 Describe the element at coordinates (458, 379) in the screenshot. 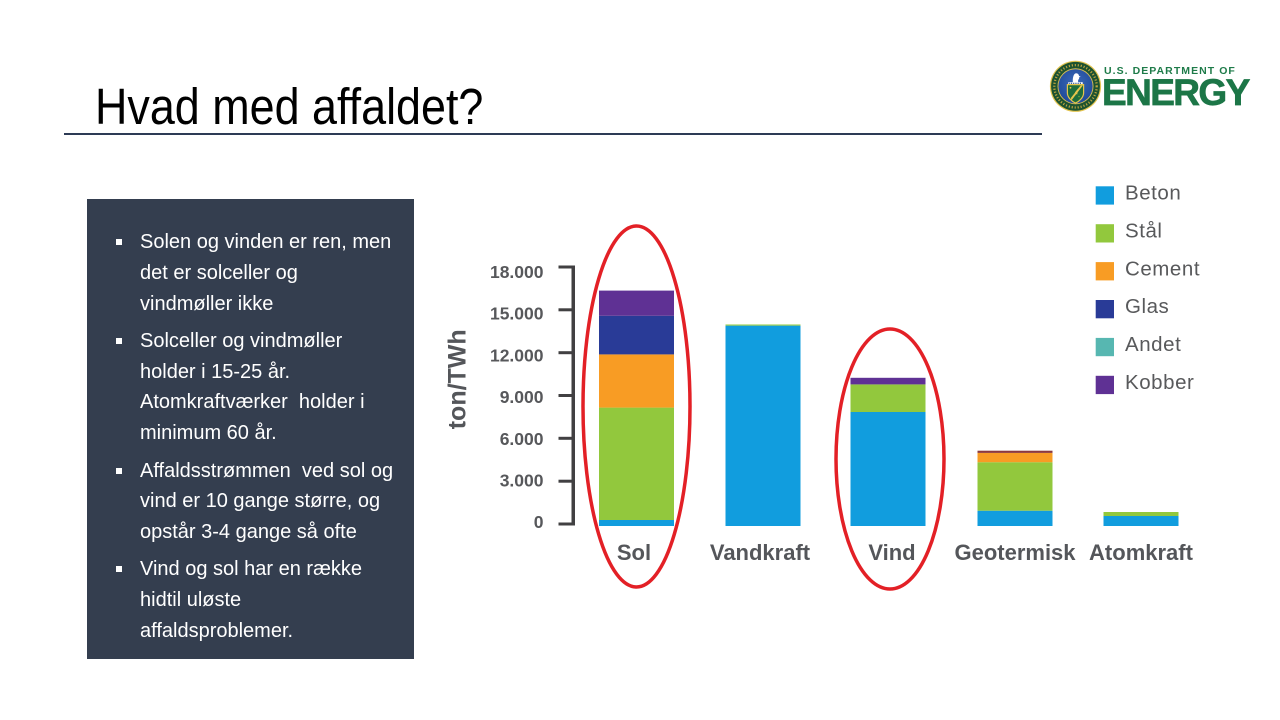

I see `svg-text: ton/TWh` at that location.